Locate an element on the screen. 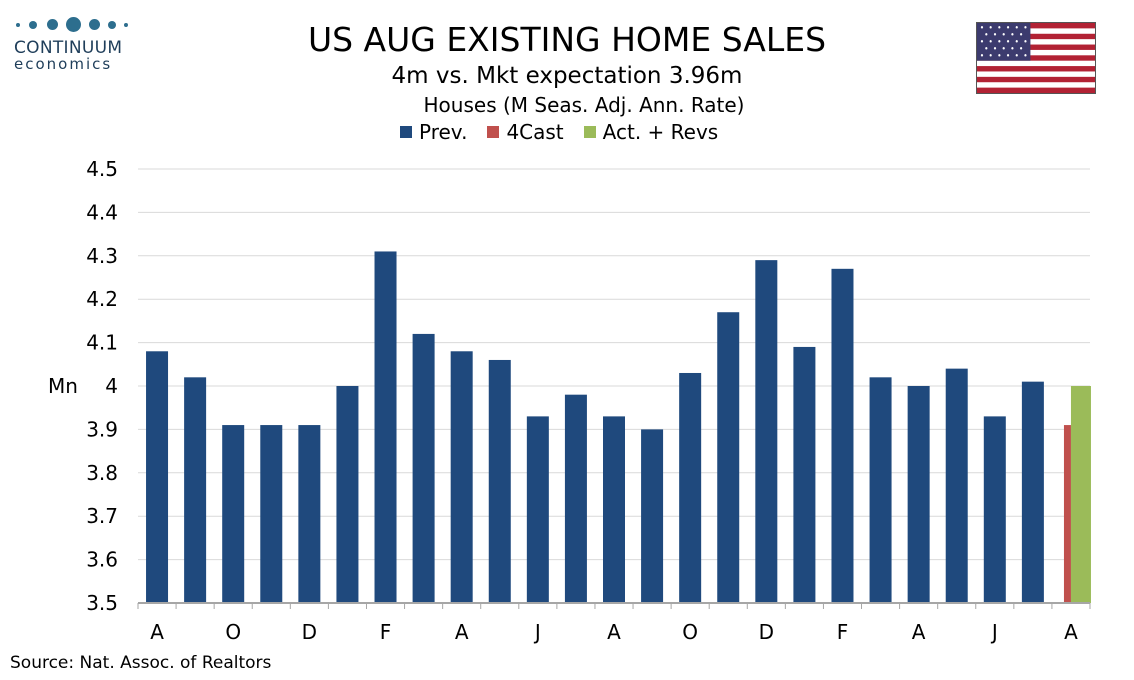  y-tick-label: 4.3 is located at coordinates (102, 256).